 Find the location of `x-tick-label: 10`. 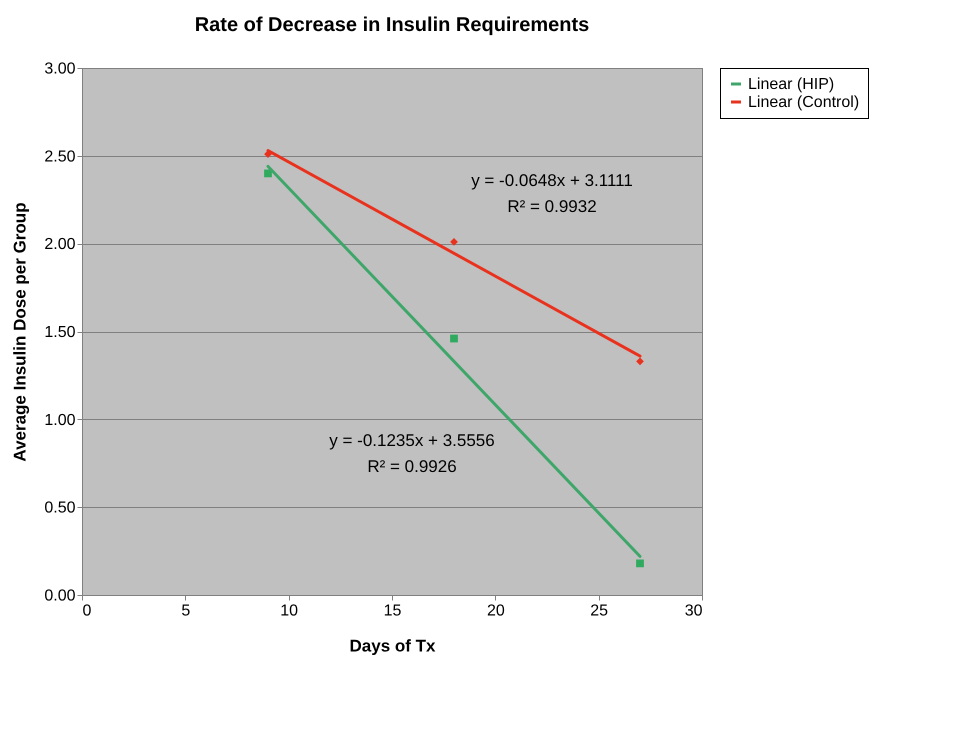

x-tick-label: 10 is located at coordinates (289, 611).